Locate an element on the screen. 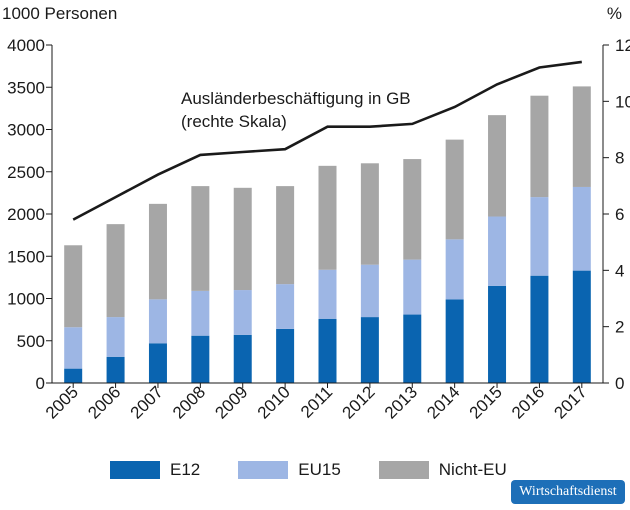  right-axis-title: % is located at coordinates (614, 13).